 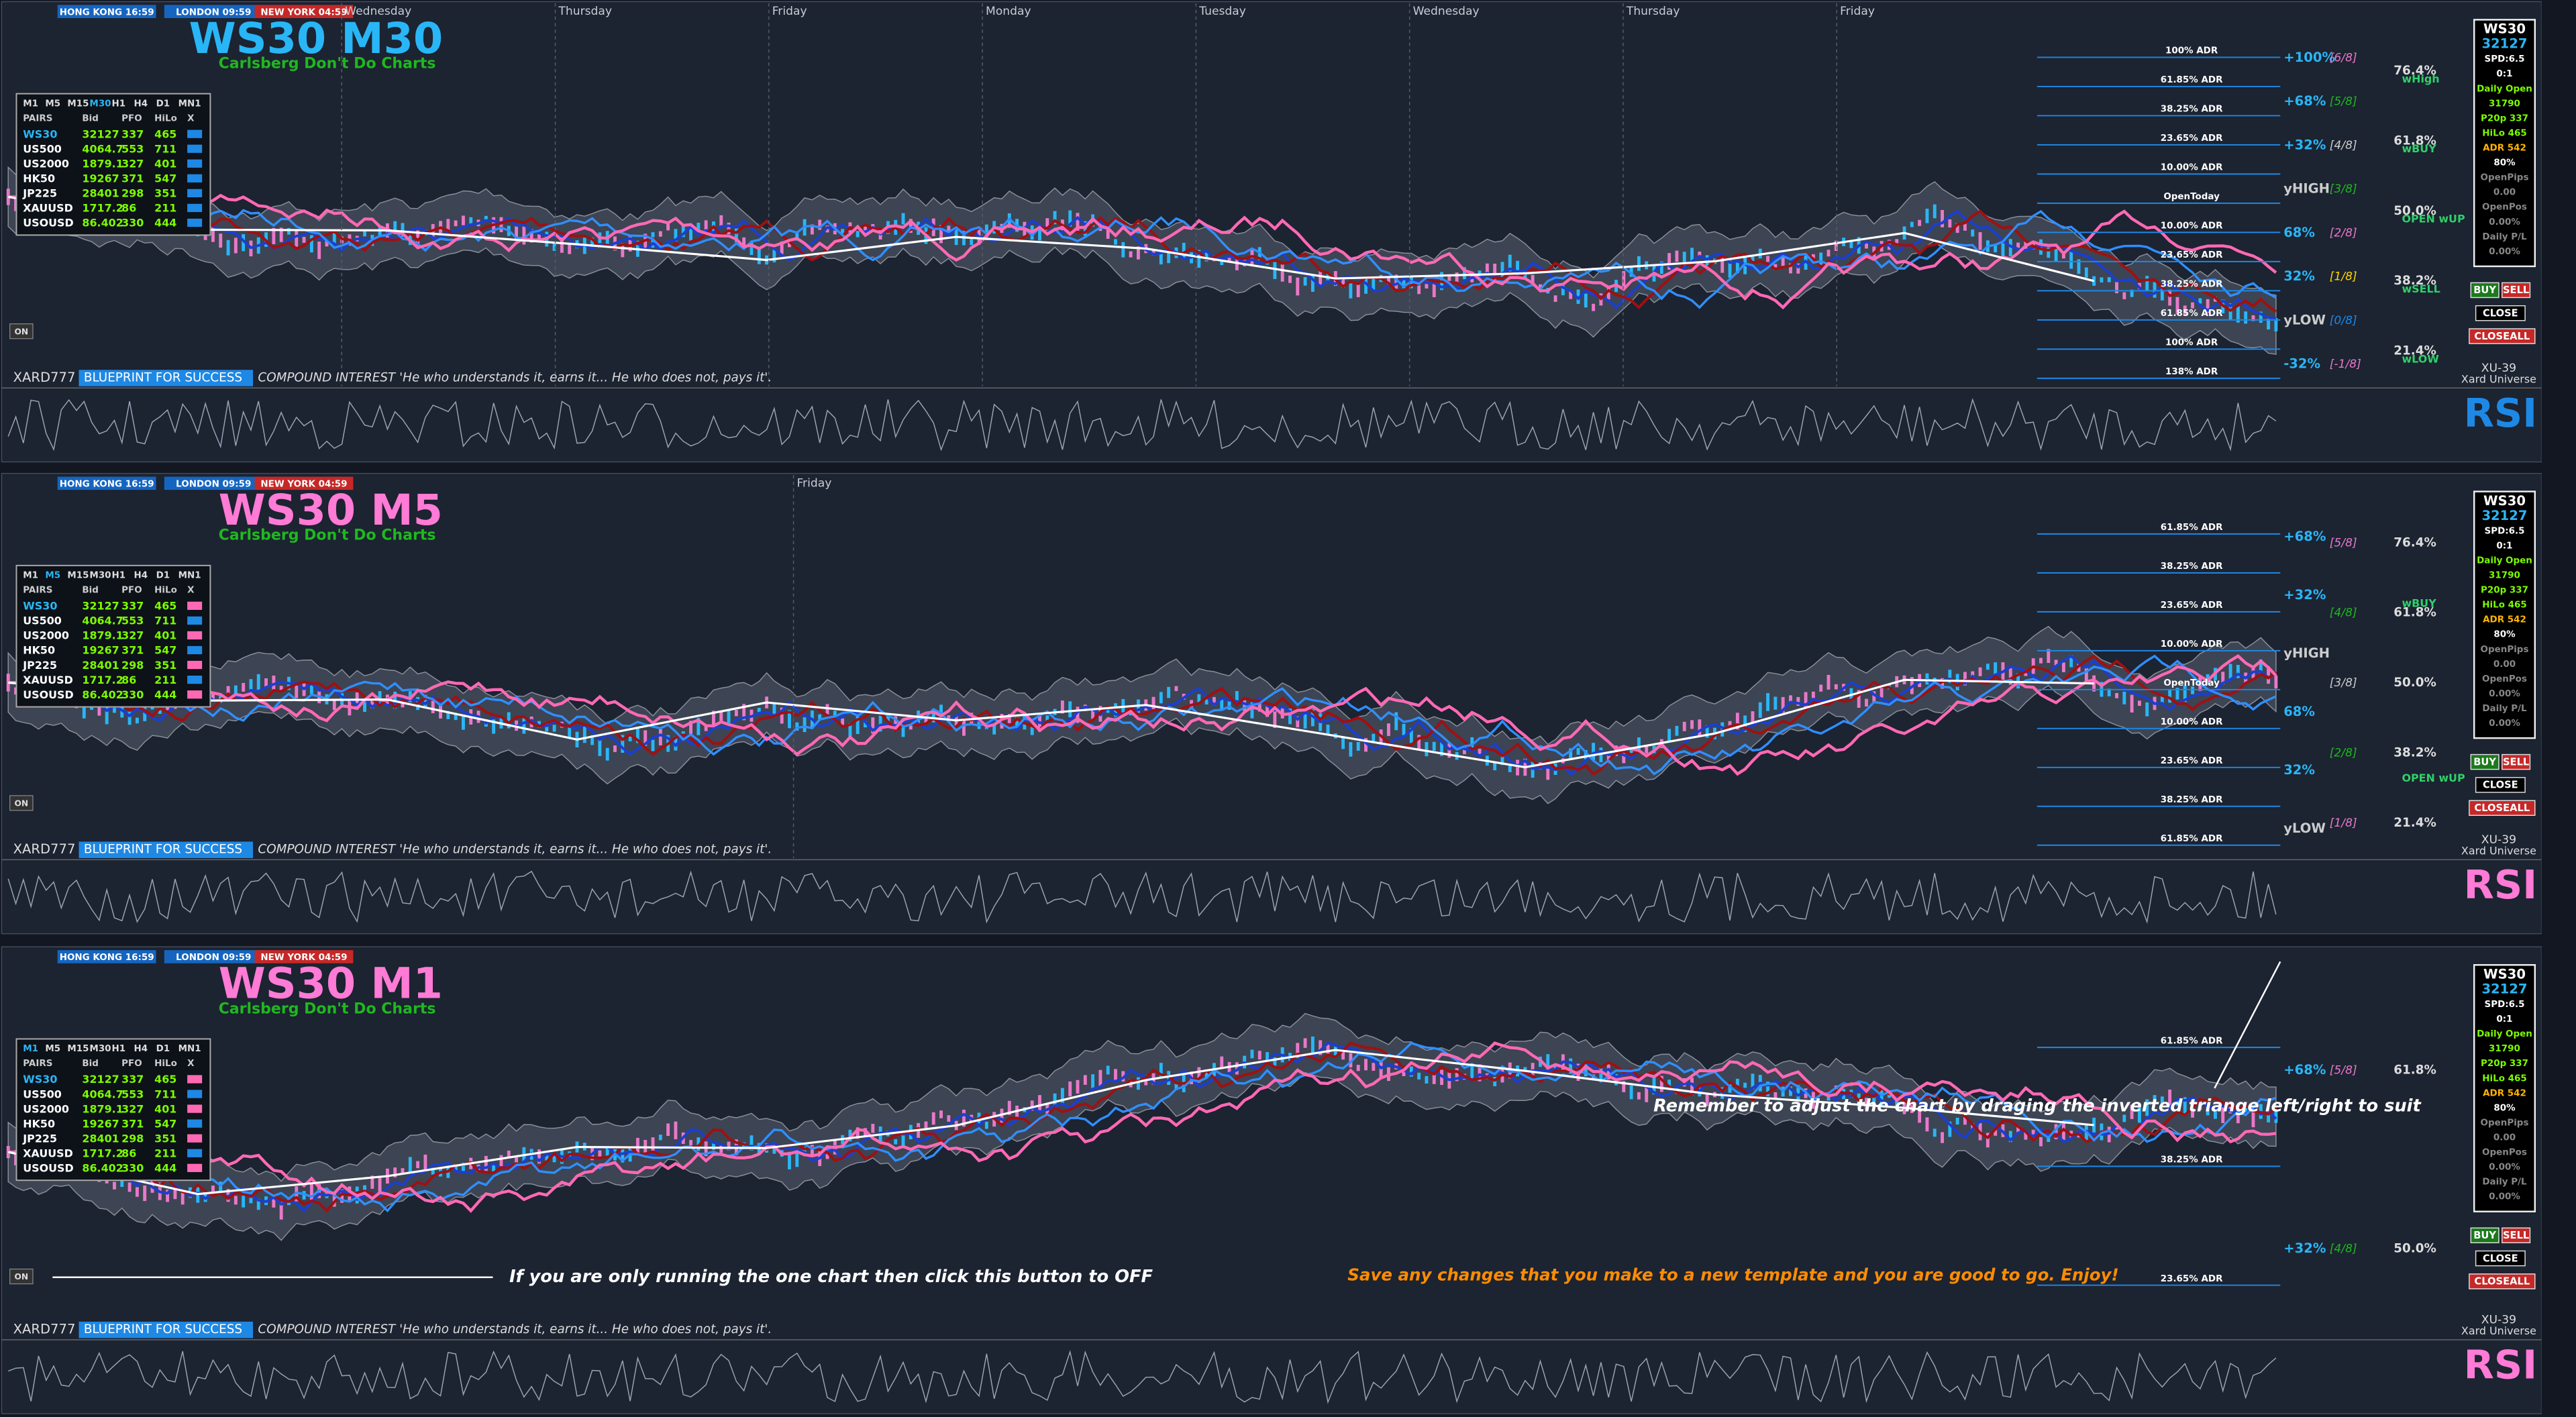 What do you see at coordinates (165, 193) in the screenshot?
I see `table-cell: 351` at bounding box center [165, 193].